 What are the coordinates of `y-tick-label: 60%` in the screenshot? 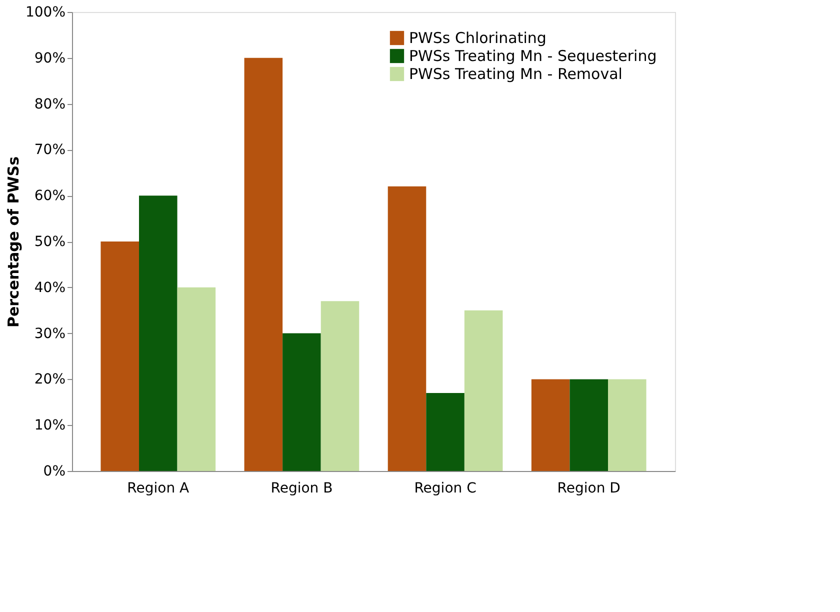 It's located at (50, 196).